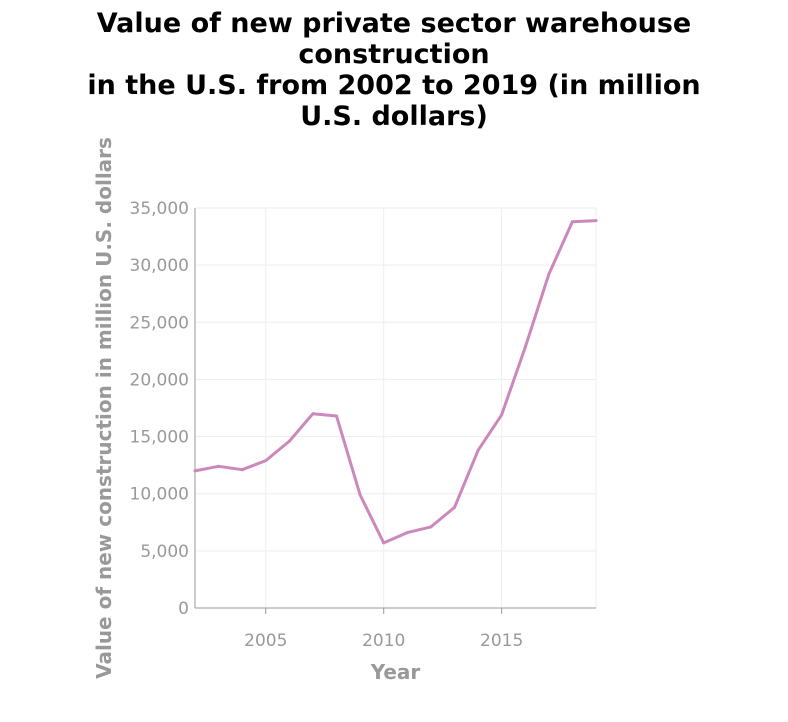 Image resolution: width=788 pixels, height=722 pixels. What do you see at coordinates (159, 266) in the screenshot?
I see `y-tick-label: 30,000` at bounding box center [159, 266].